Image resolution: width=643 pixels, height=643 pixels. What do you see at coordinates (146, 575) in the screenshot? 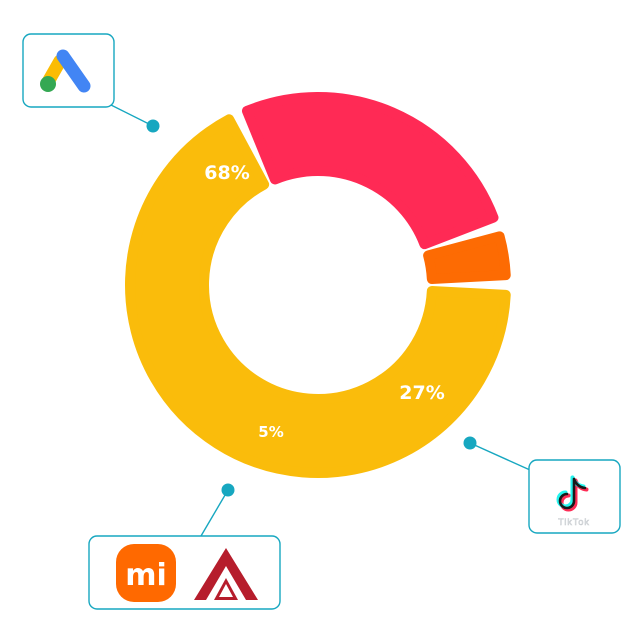
I see `xiaomi-logo-text: mi` at bounding box center [146, 575].